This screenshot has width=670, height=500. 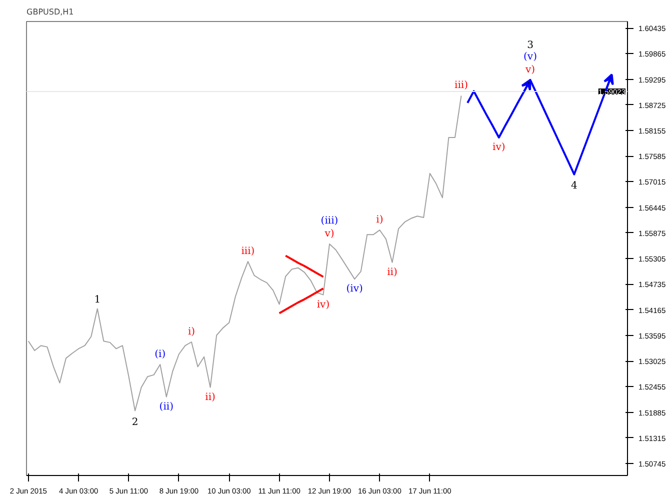 I want to click on annotation: 3, so click(x=530, y=45).